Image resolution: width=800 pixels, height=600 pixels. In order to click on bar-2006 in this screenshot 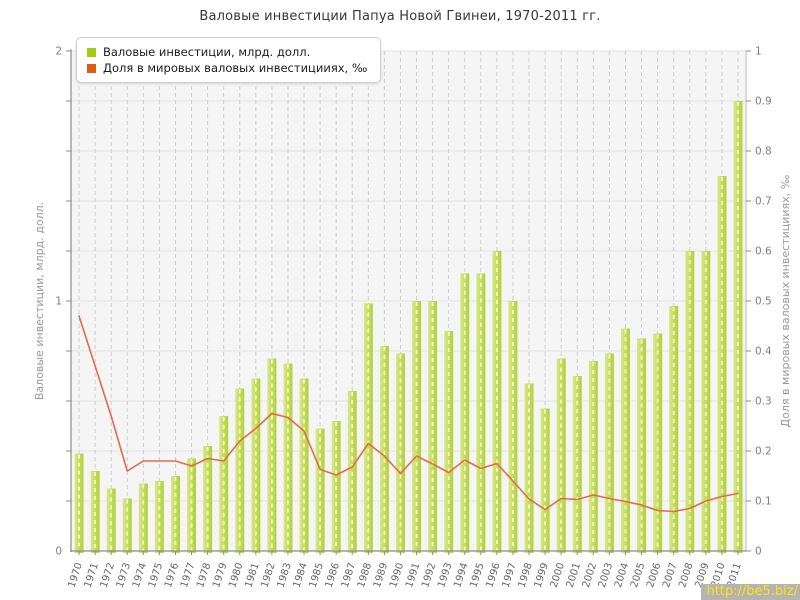, I will do `click(658, 443)`.